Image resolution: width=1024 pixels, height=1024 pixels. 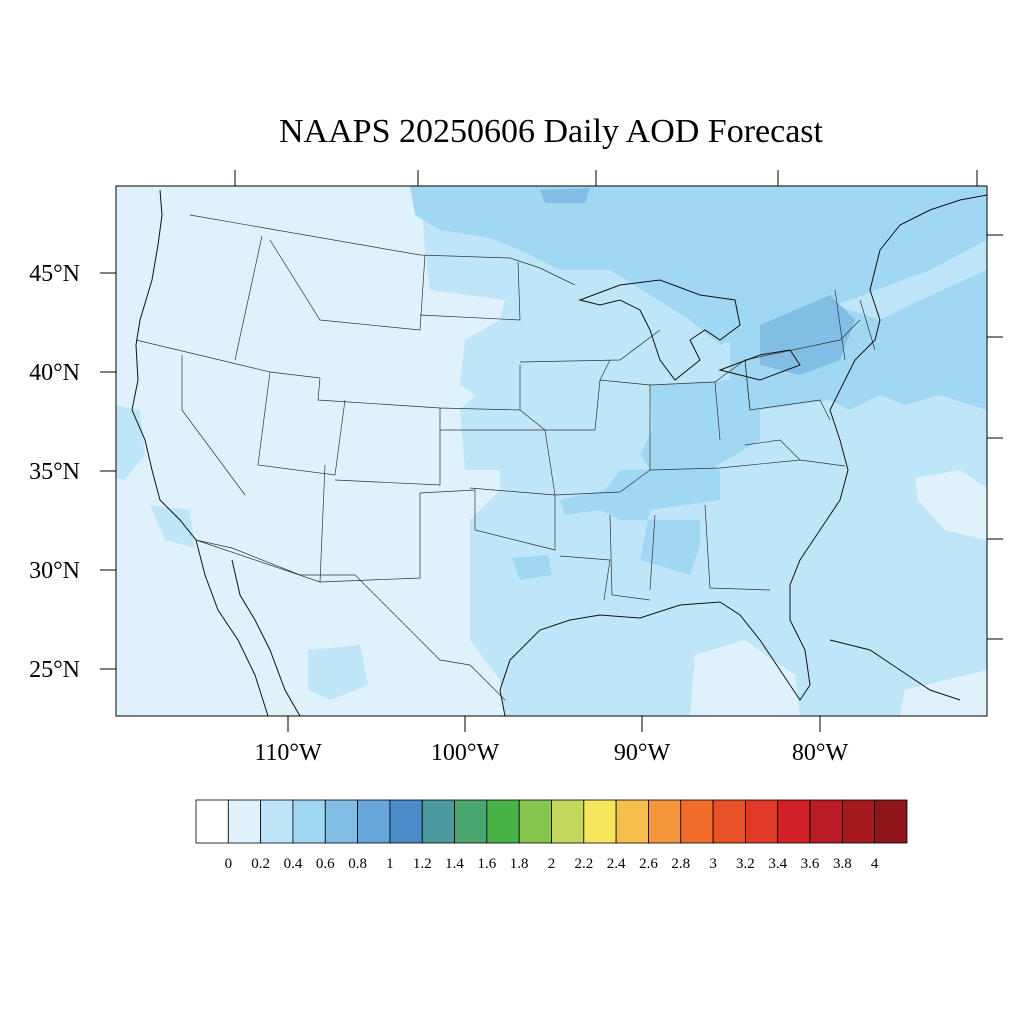 What do you see at coordinates (745, 678) in the screenshot?
I see `aod-pocket-gulf` at bounding box center [745, 678].